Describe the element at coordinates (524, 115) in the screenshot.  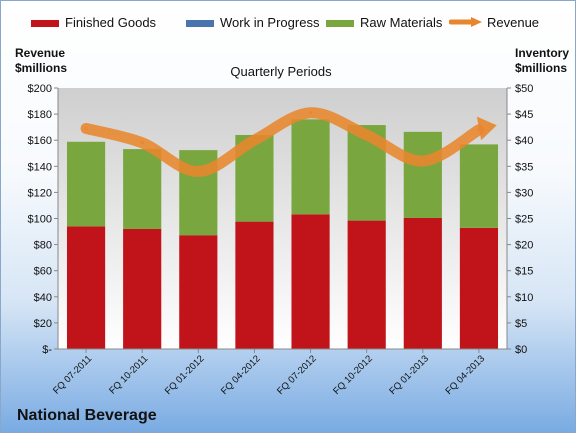
I see `right-tick-label: $45` at that location.